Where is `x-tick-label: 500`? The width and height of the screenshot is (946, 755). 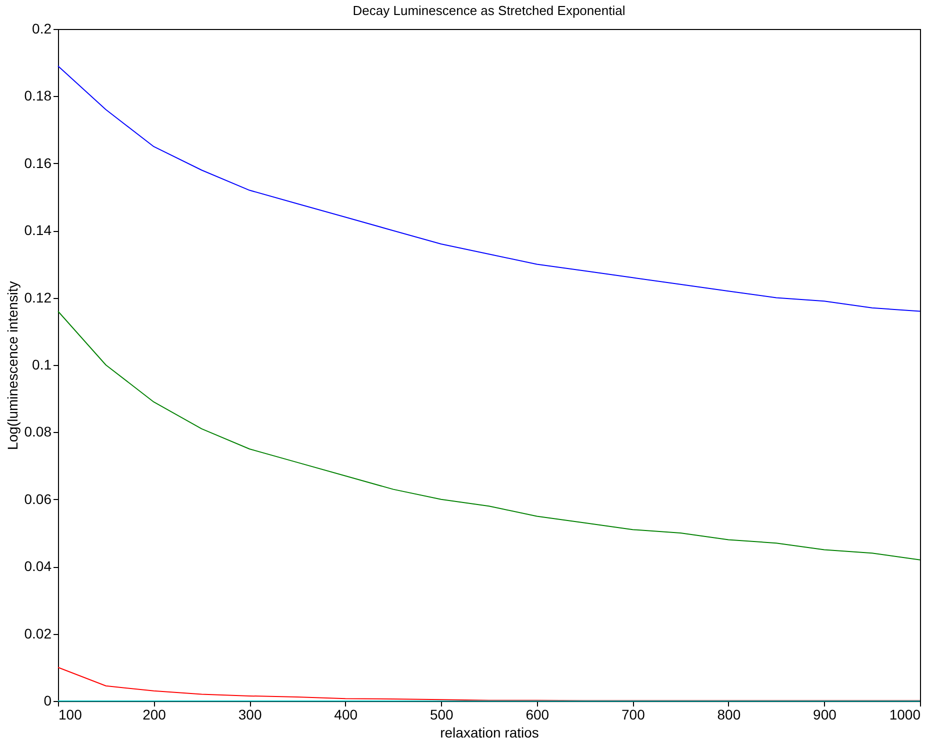
x-tick-label: 500 is located at coordinates (442, 714).